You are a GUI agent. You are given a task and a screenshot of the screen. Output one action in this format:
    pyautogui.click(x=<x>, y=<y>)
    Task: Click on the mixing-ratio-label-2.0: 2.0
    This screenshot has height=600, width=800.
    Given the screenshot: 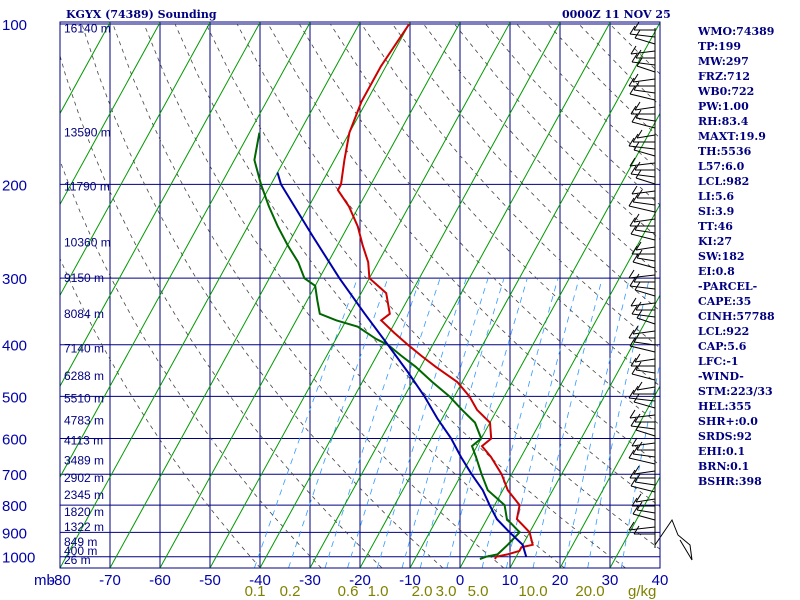 What is the action you would take?
    pyautogui.click(x=422, y=591)
    